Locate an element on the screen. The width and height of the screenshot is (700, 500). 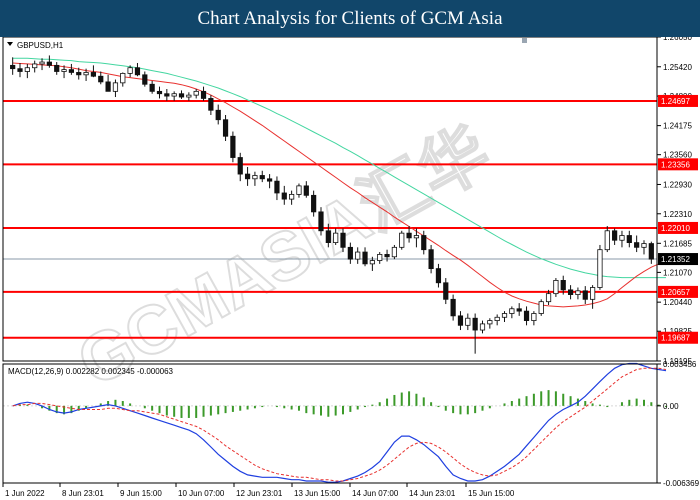
macd-tick-label: -0.006369 is located at coordinates (681, 483).